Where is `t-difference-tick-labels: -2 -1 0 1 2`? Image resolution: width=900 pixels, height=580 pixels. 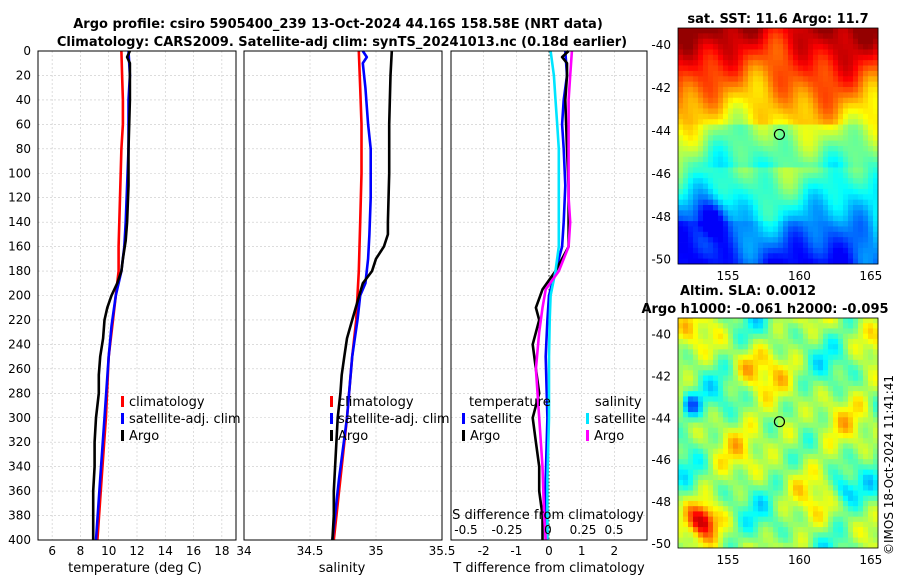
t-difference-tick-labels: -2 -1 0 1 2 is located at coordinates (548, 551).